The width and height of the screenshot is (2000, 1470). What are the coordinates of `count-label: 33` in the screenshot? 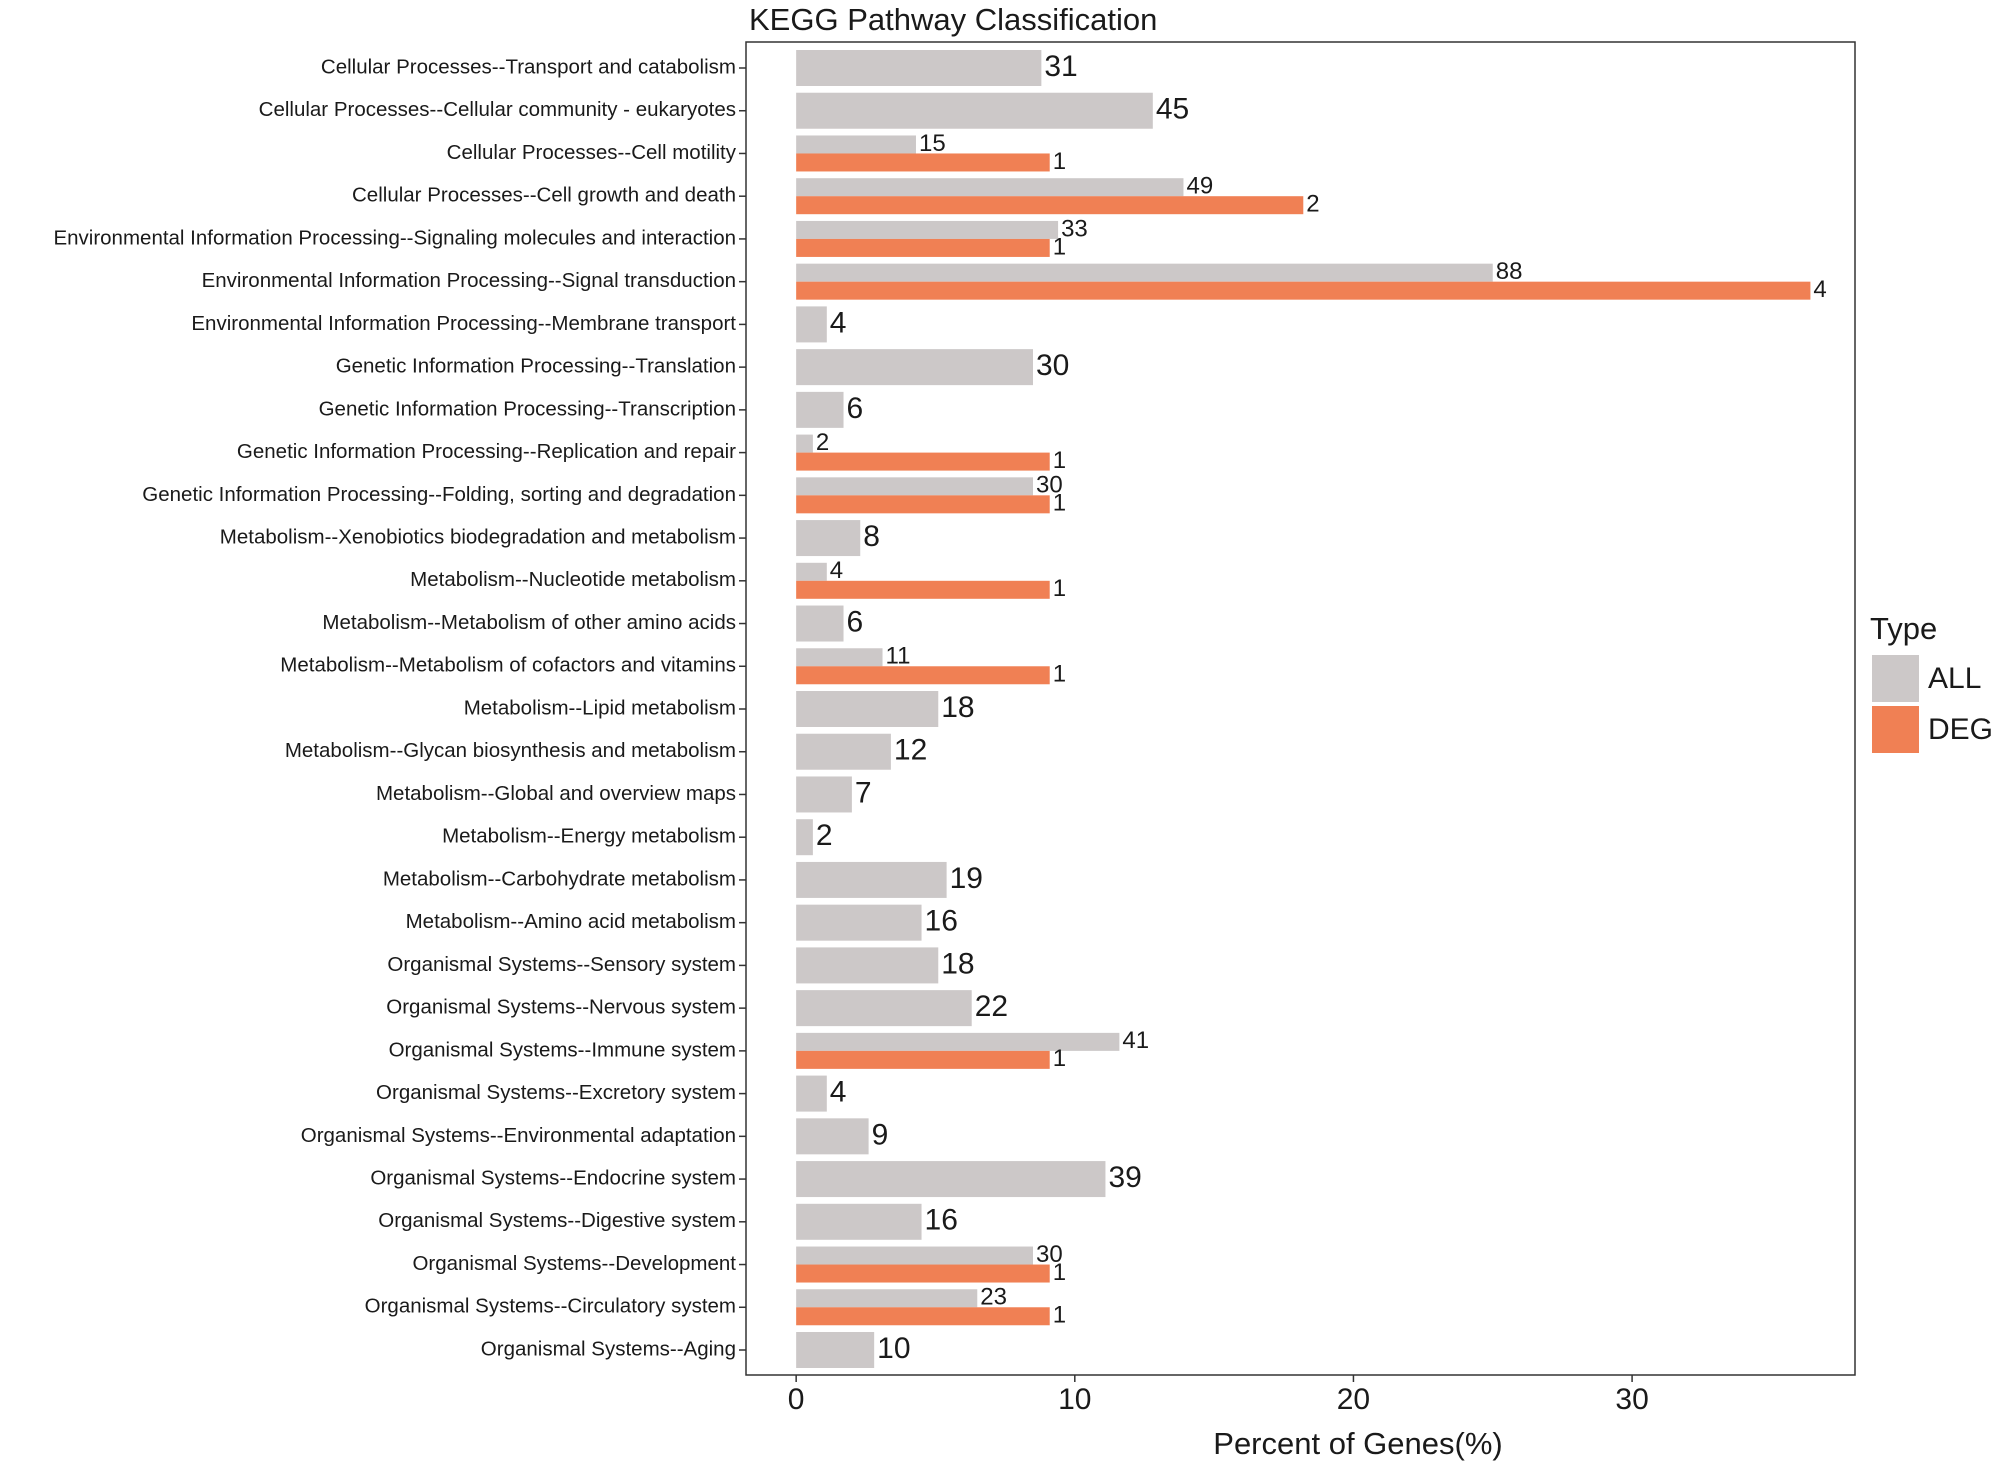 It's located at (1074, 228).